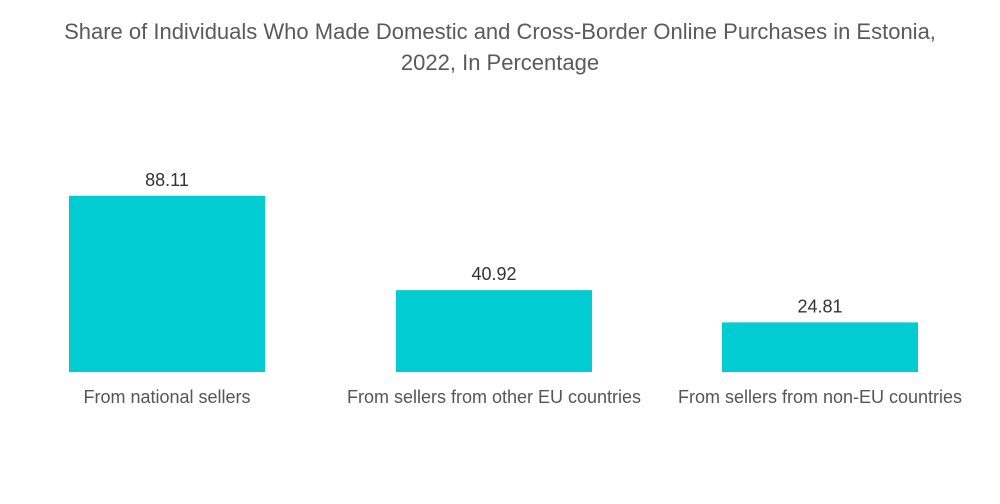 This screenshot has width=1000, height=504. I want to click on category-label-3: From sellers from non-EU countries, so click(820, 397).